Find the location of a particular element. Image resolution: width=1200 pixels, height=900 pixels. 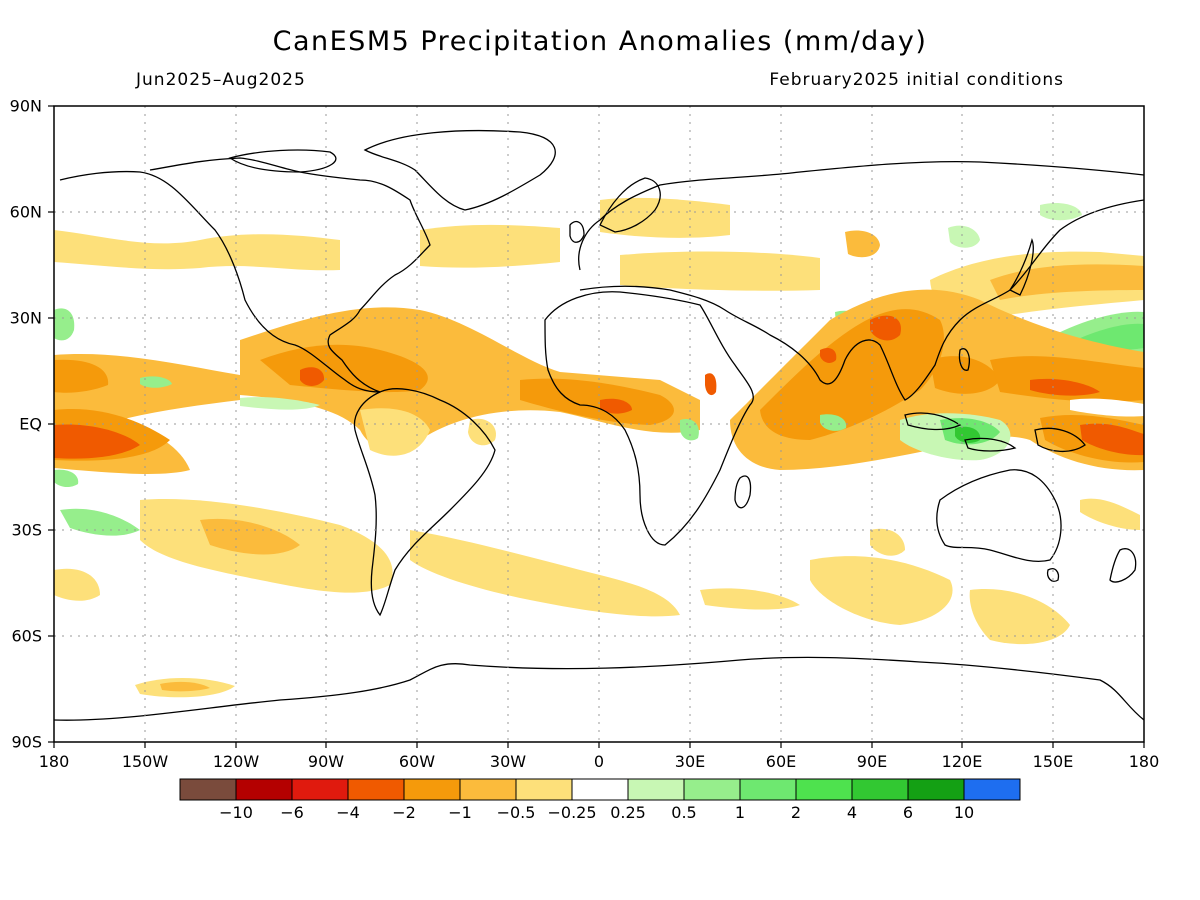

lat-label-90s: 90S is located at coordinates (26, 742).